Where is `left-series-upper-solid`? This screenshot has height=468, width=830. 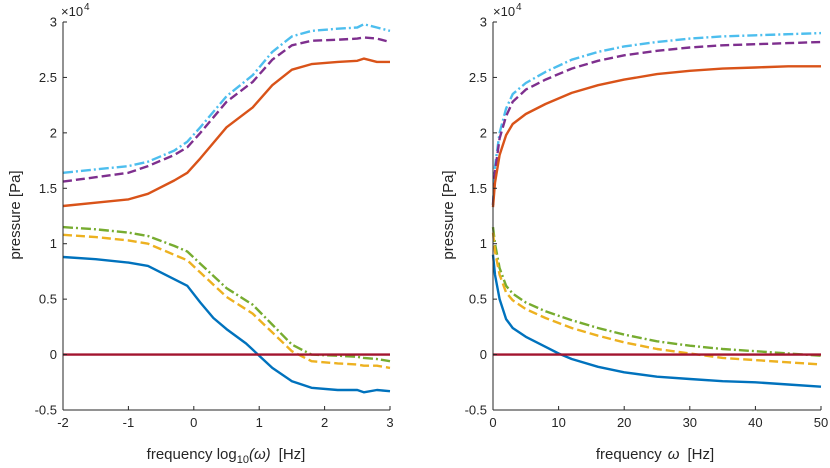
left-series-upper-solid is located at coordinates (226, 132).